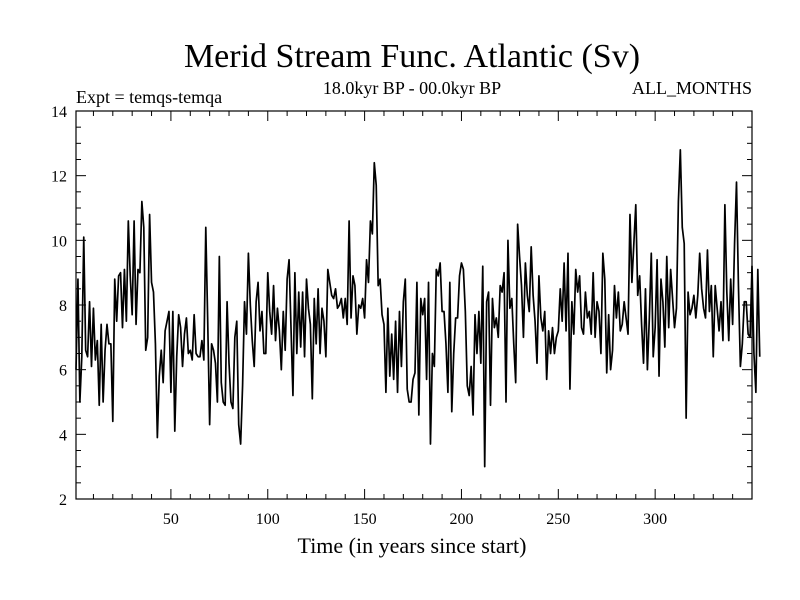 This screenshot has width=800, height=600. I want to click on x-tick-label: 250, so click(558, 519).